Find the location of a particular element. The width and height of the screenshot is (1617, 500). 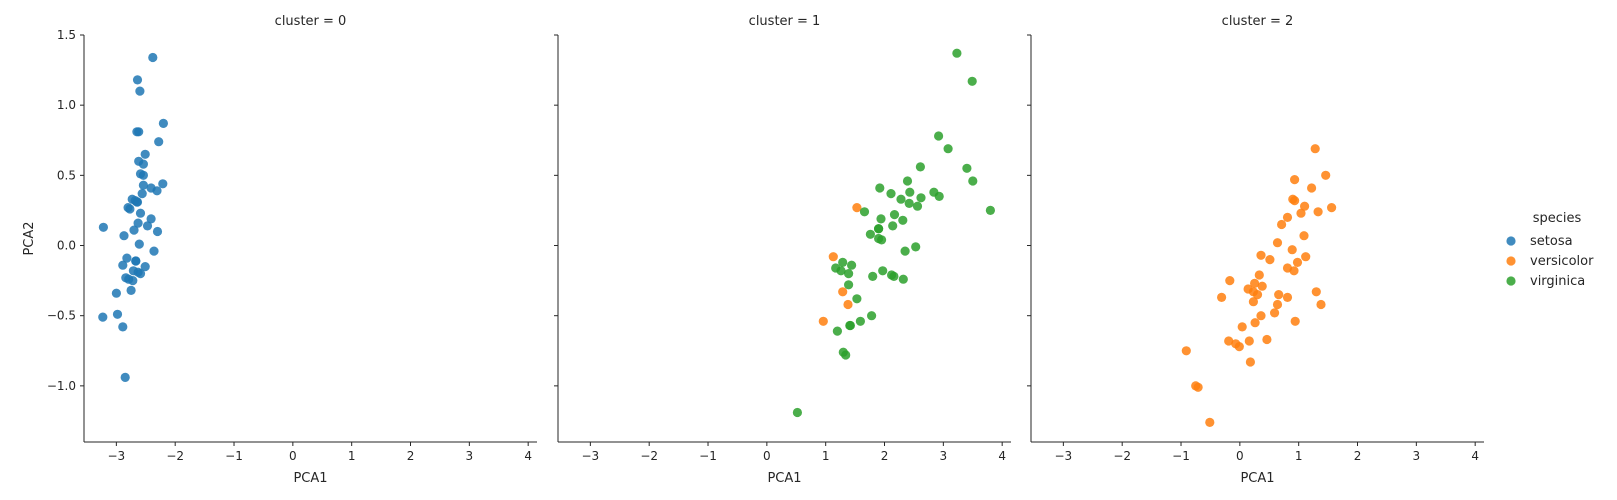

legend-title: species is located at coordinates (1557, 218).